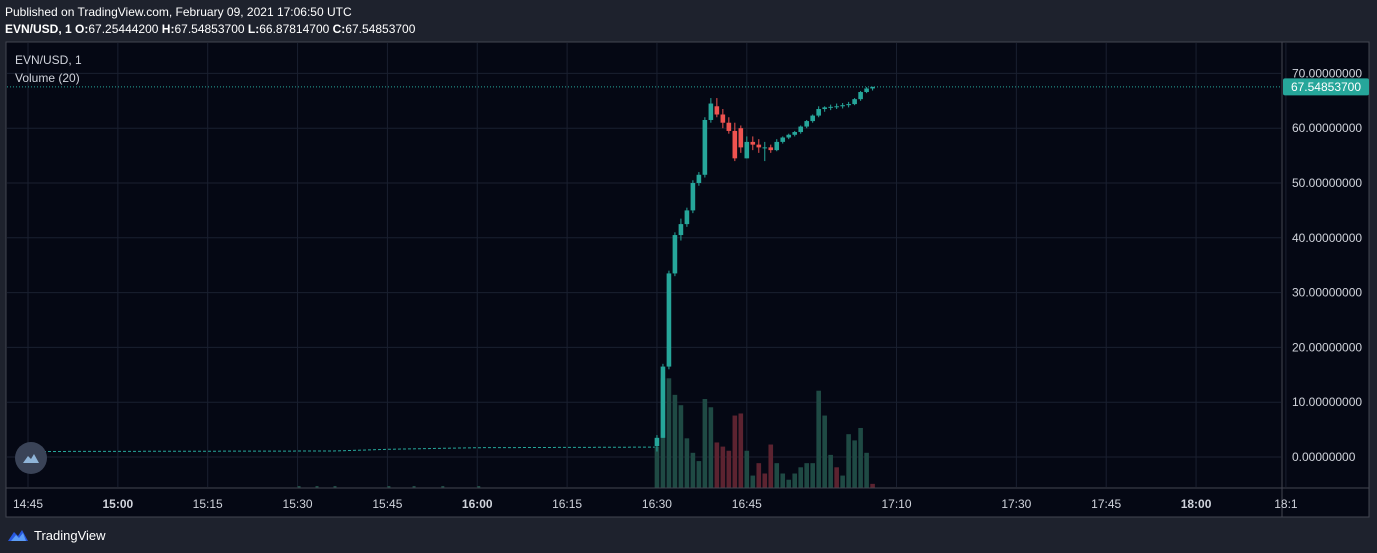 Image resolution: width=1377 pixels, height=553 pixels. Describe the element at coordinates (387, 504) in the screenshot. I see `x-tick-label: 15:45` at that location.